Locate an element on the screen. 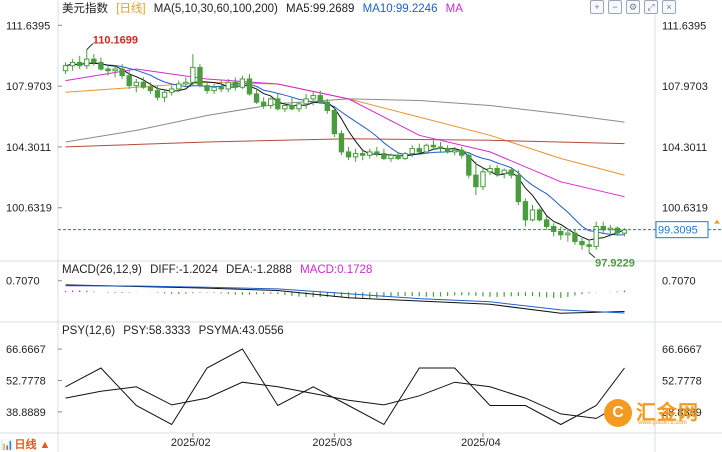  price-y-label-right-1: 107.9703 is located at coordinates (685, 87).